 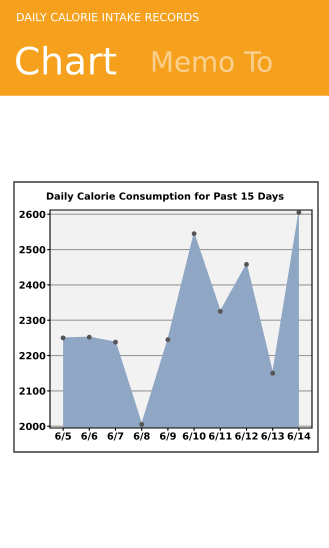 I want to click on chart-title: Daily Calorie Consumption for Past 15 Days, so click(x=165, y=197).